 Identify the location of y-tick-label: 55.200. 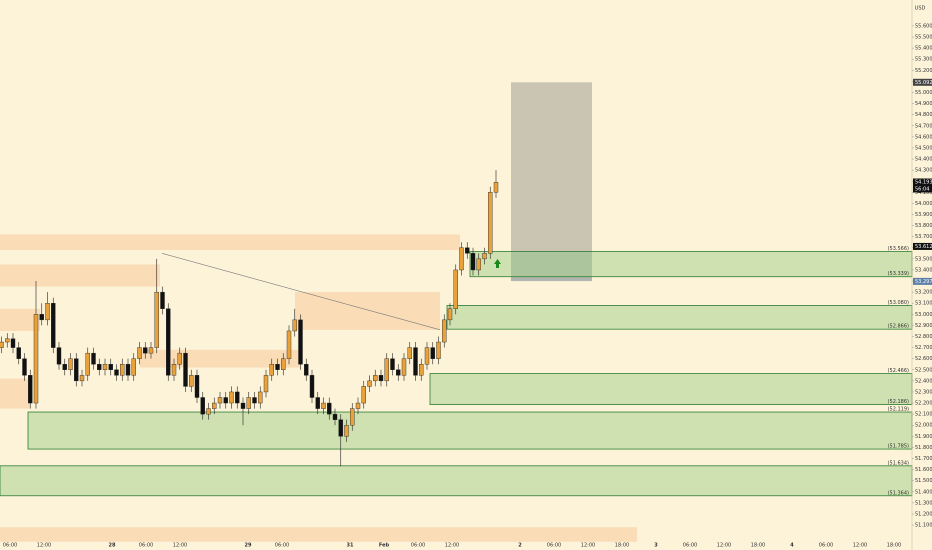
(923, 71).